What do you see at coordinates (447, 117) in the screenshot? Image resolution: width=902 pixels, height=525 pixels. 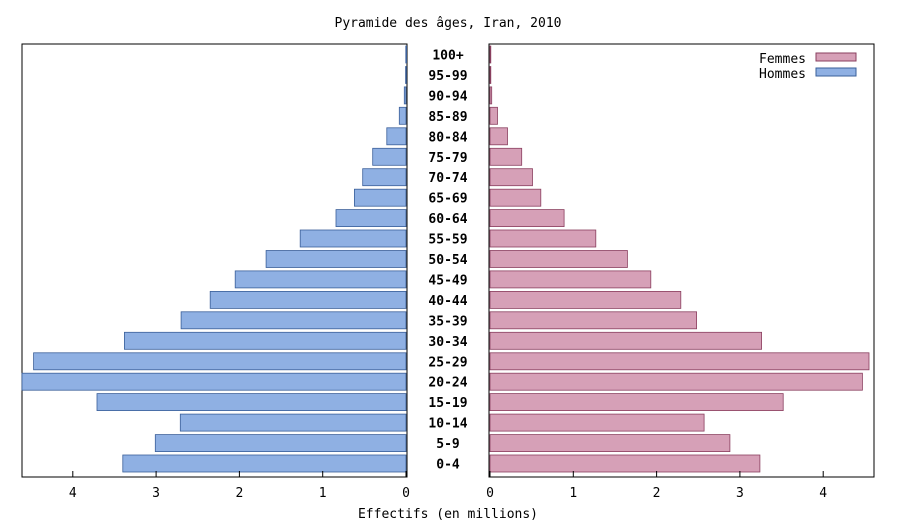 I see `age-label: 85-89` at bounding box center [447, 117].